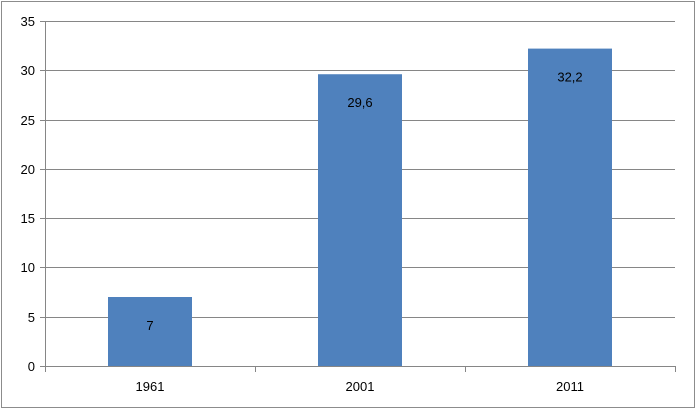 Image resolution: width=698 pixels, height=411 pixels. Describe the element at coordinates (149, 325) in the screenshot. I see `data-label-1961: 7` at that location.